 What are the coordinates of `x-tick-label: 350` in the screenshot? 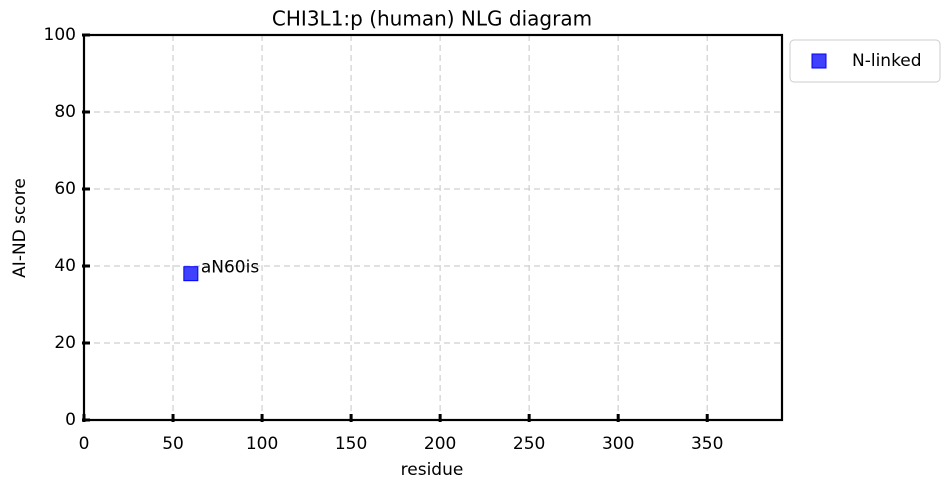 It's located at (707, 444).